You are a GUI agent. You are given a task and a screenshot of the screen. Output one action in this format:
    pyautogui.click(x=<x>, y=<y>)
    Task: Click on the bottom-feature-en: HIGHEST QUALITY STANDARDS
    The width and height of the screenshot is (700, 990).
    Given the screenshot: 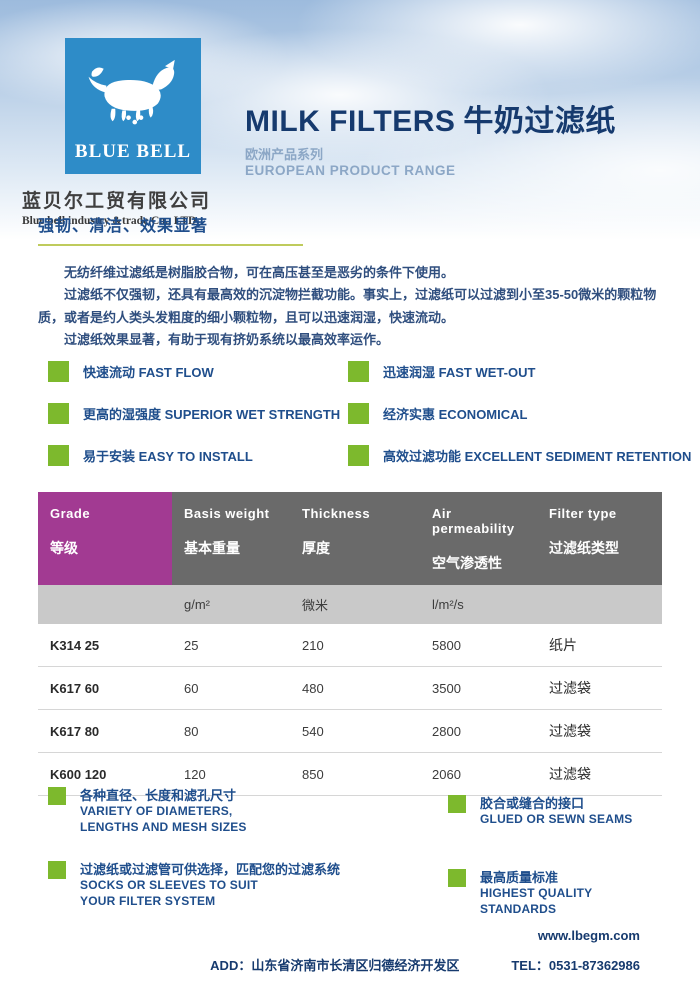 What is the action you would take?
    pyautogui.click(x=536, y=901)
    